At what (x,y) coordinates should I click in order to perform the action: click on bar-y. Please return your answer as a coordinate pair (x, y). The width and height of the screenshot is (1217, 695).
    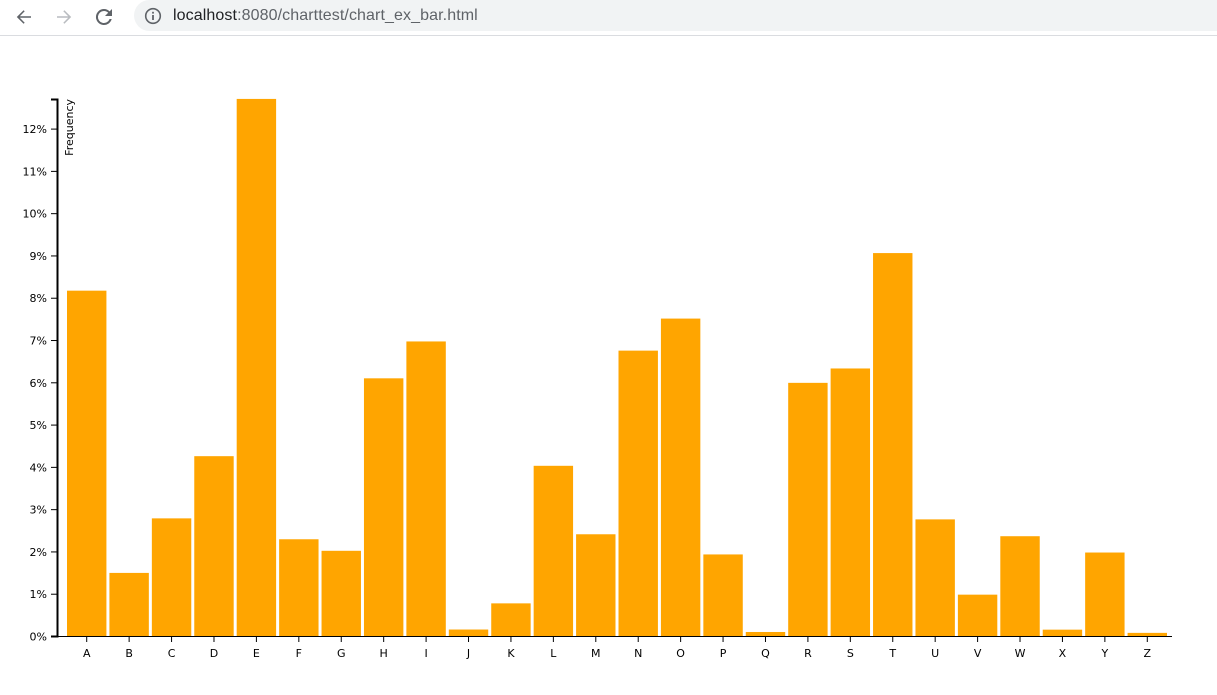
    Looking at the image, I should click on (1105, 594).